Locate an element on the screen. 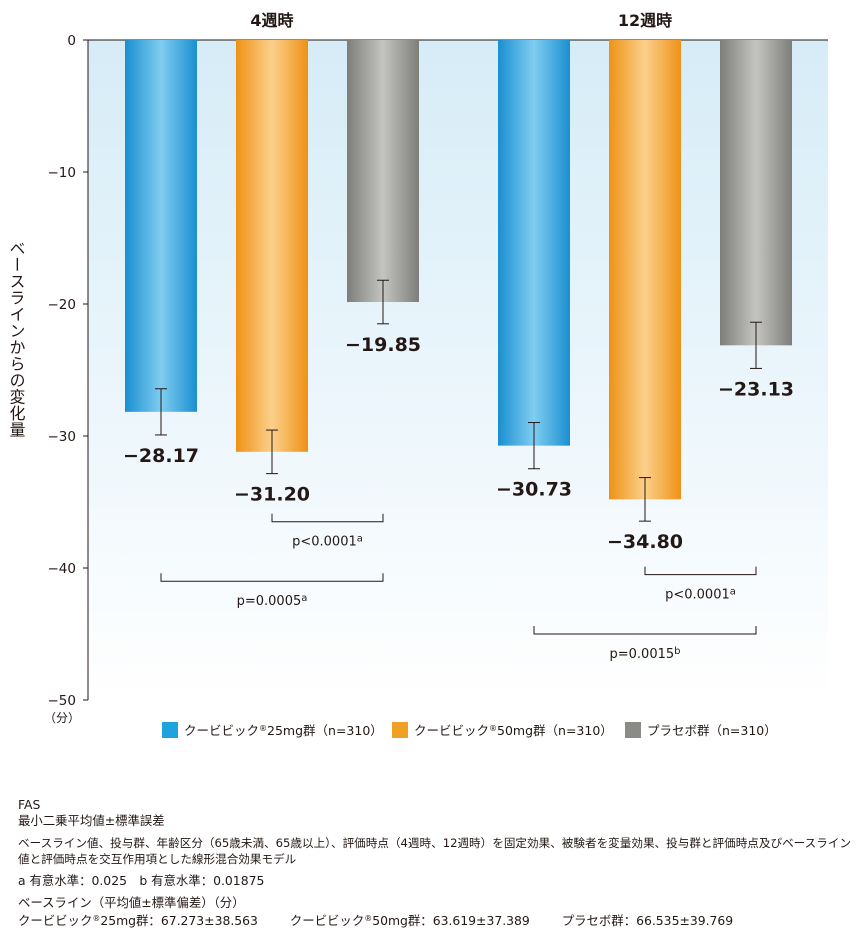  bar-s2-g1 is located at coordinates (756, 193).